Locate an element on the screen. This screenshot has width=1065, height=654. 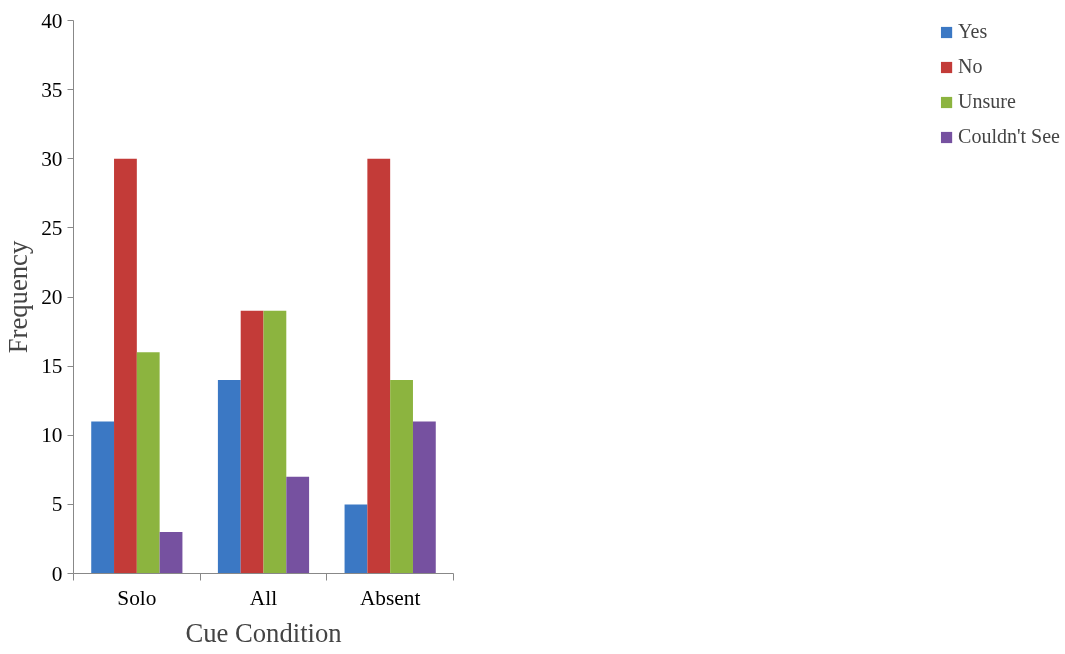
y-tick-label: 35 is located at coordinates (52, 89).